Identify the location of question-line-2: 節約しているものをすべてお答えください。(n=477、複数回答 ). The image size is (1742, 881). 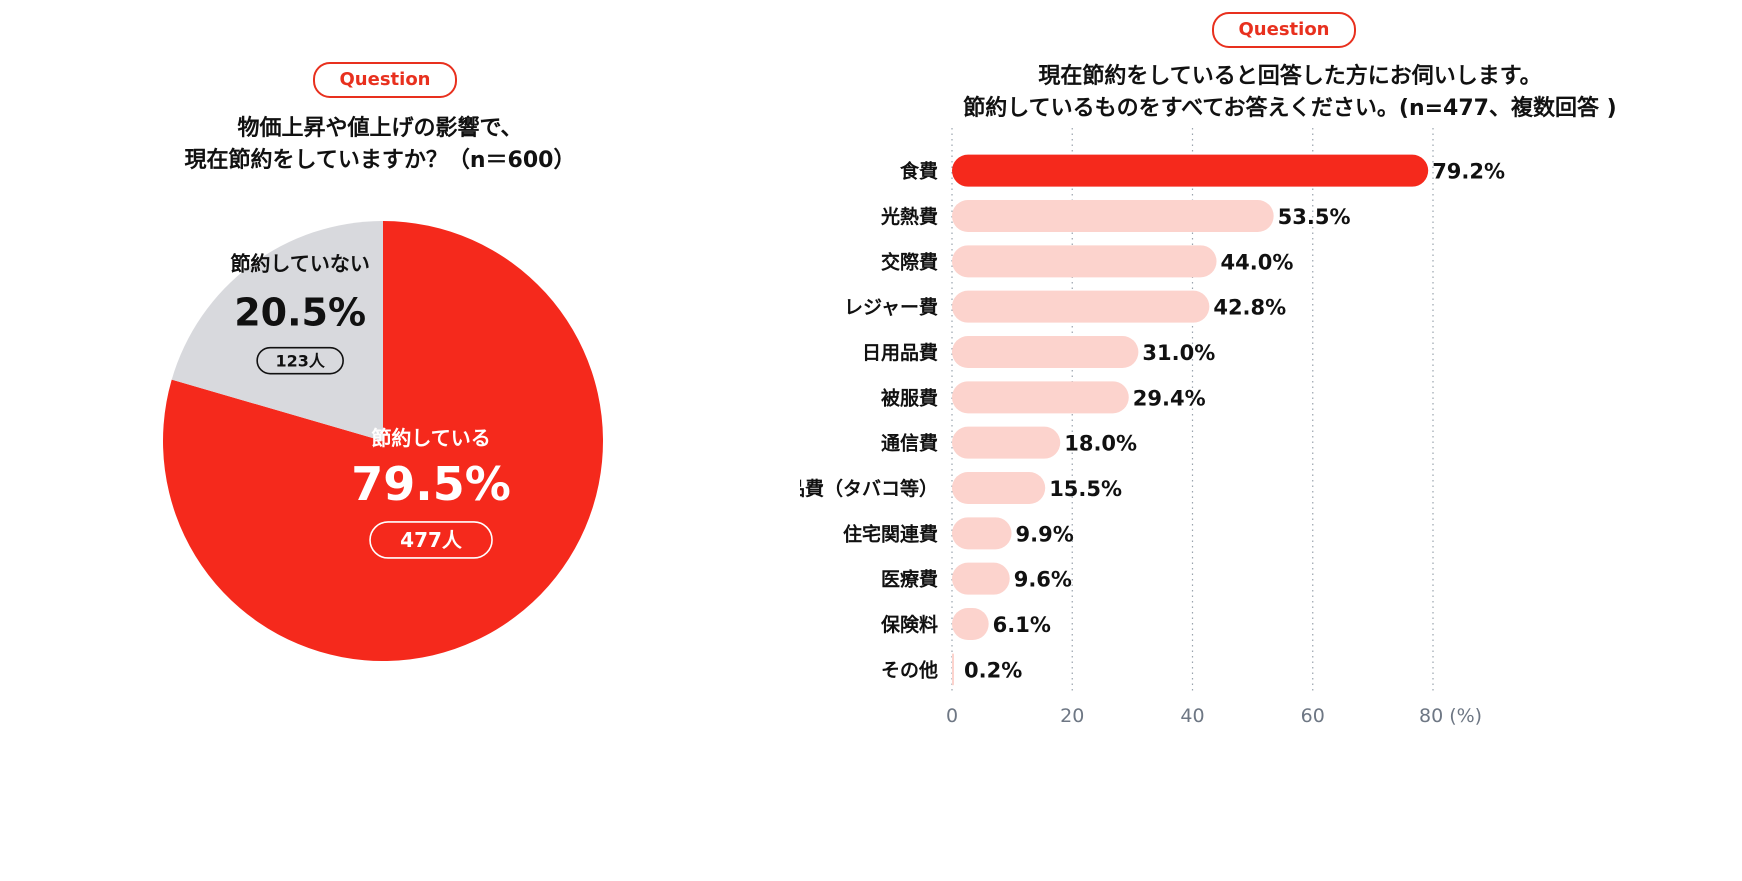
(1290, 108).